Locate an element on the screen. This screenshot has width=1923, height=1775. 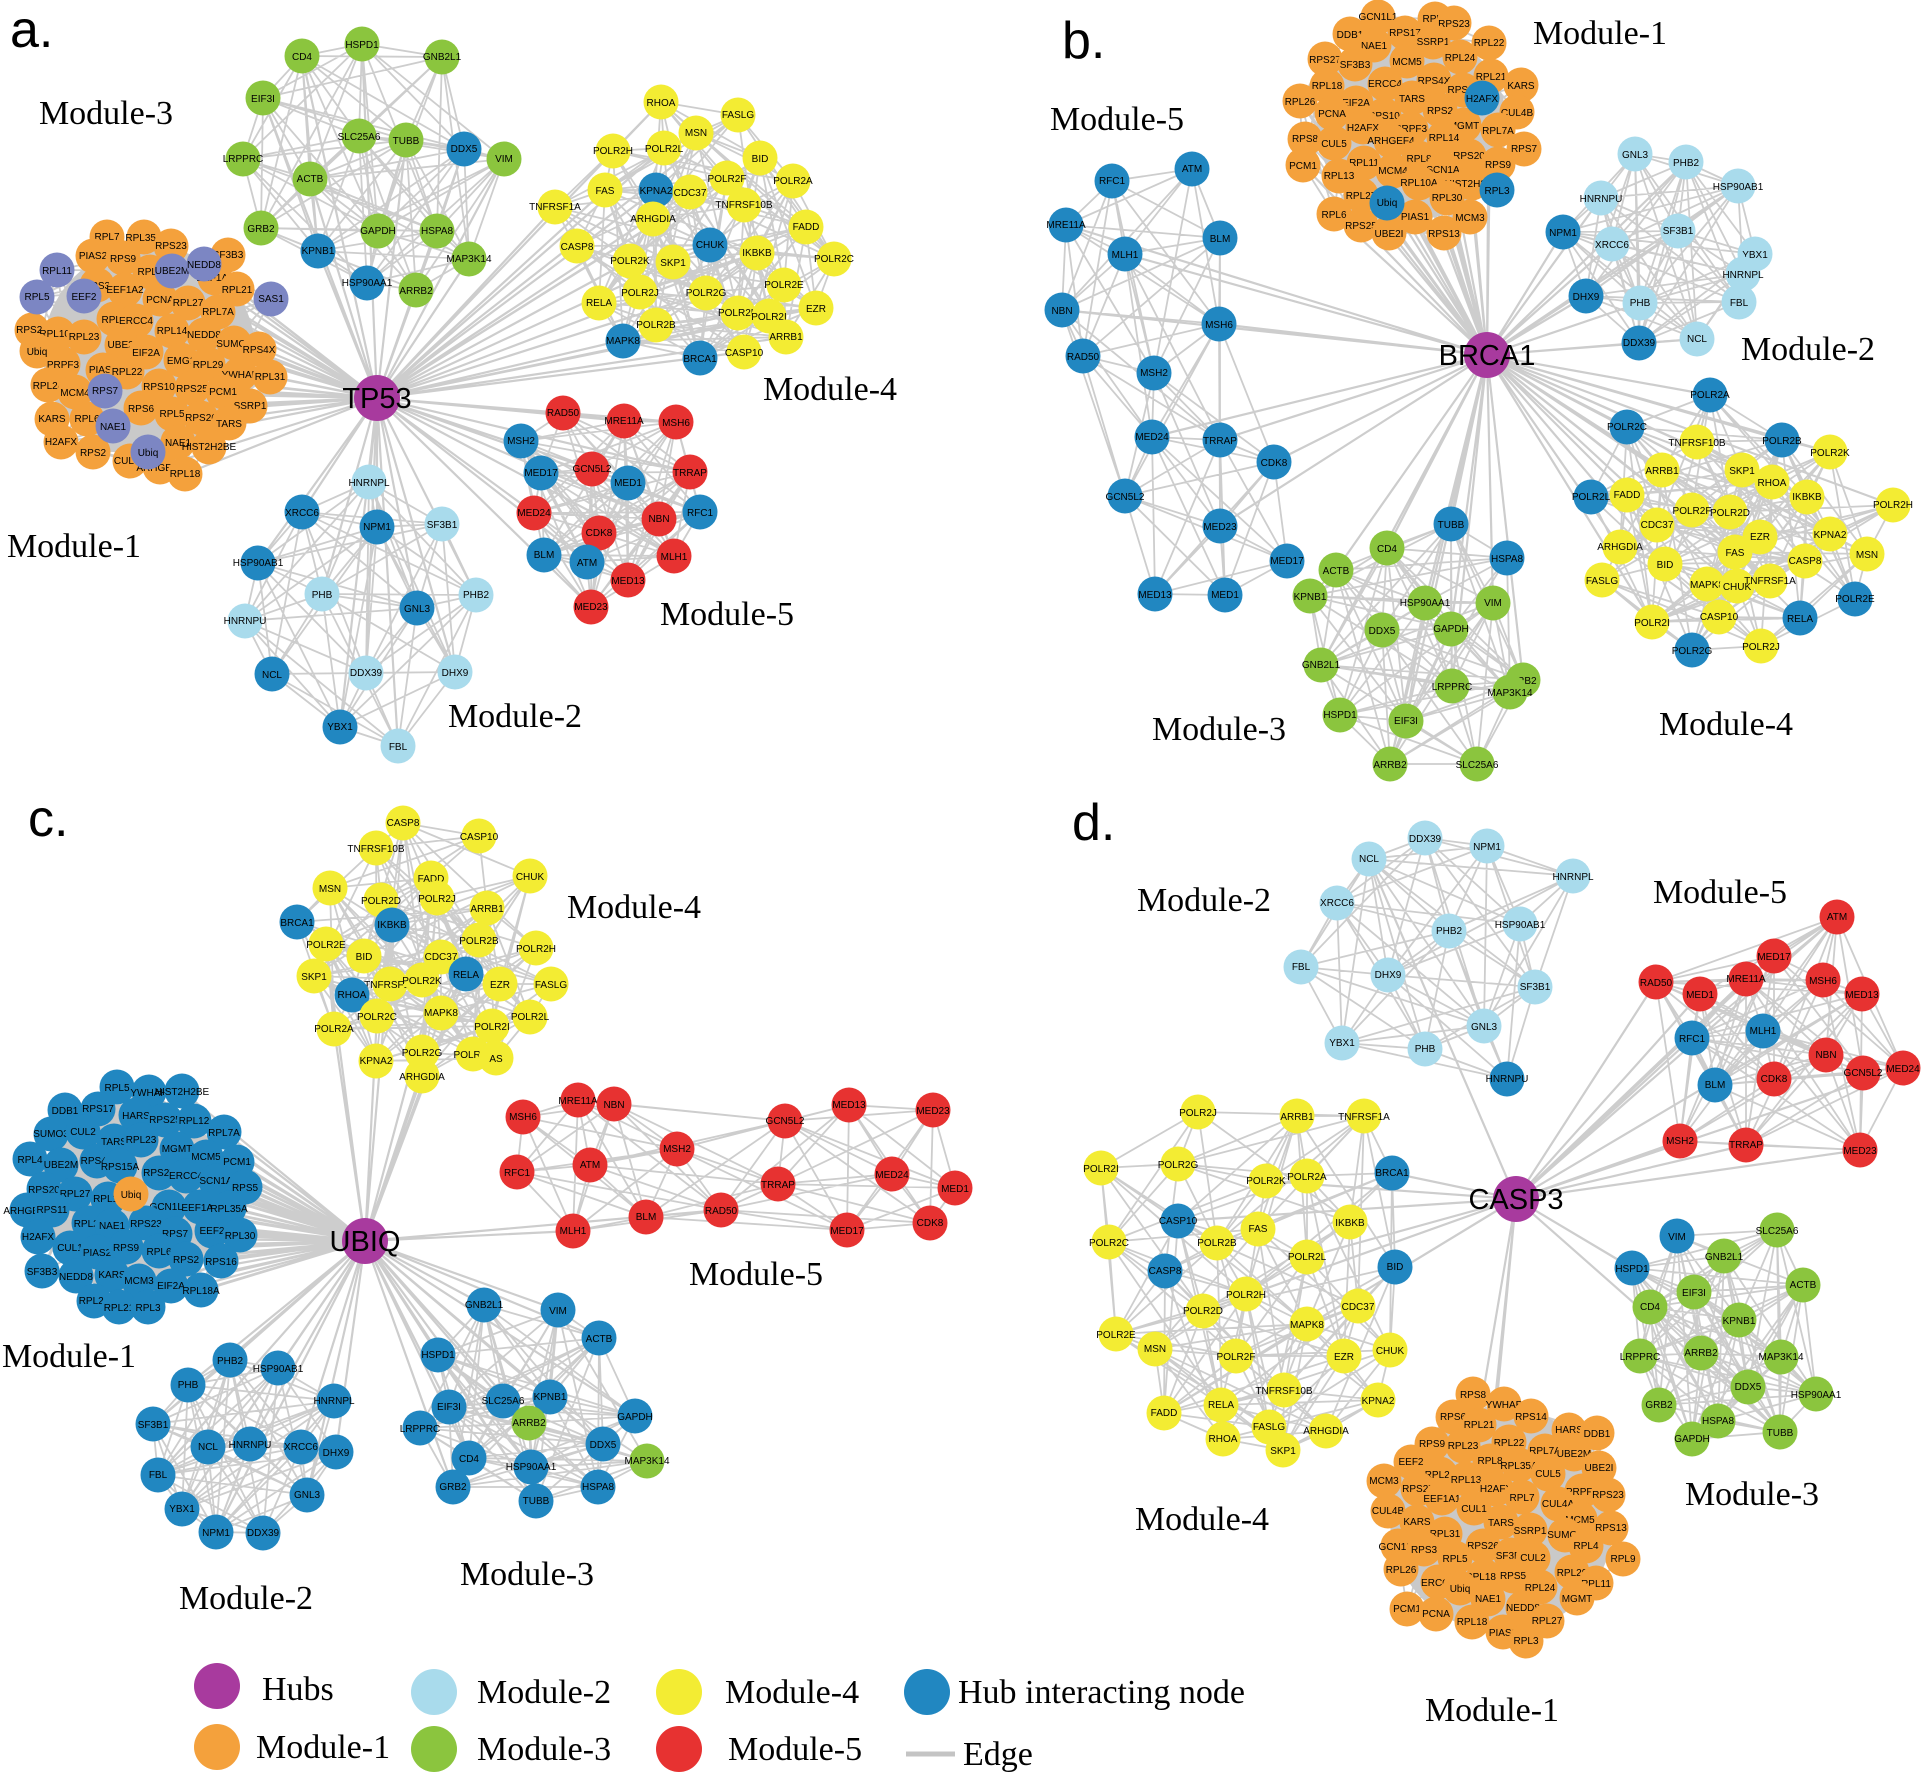
svg-text: MSH2 is located at coordinates (1680, 1141).